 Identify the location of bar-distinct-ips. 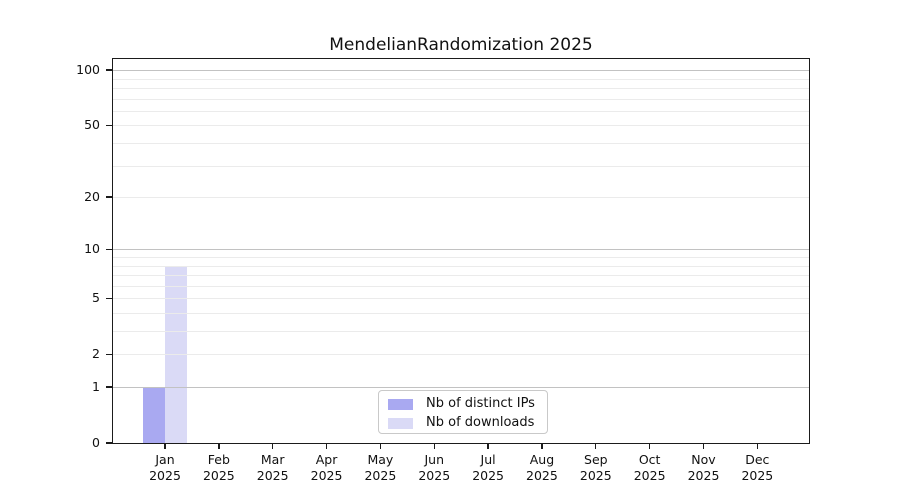
(154, 415).